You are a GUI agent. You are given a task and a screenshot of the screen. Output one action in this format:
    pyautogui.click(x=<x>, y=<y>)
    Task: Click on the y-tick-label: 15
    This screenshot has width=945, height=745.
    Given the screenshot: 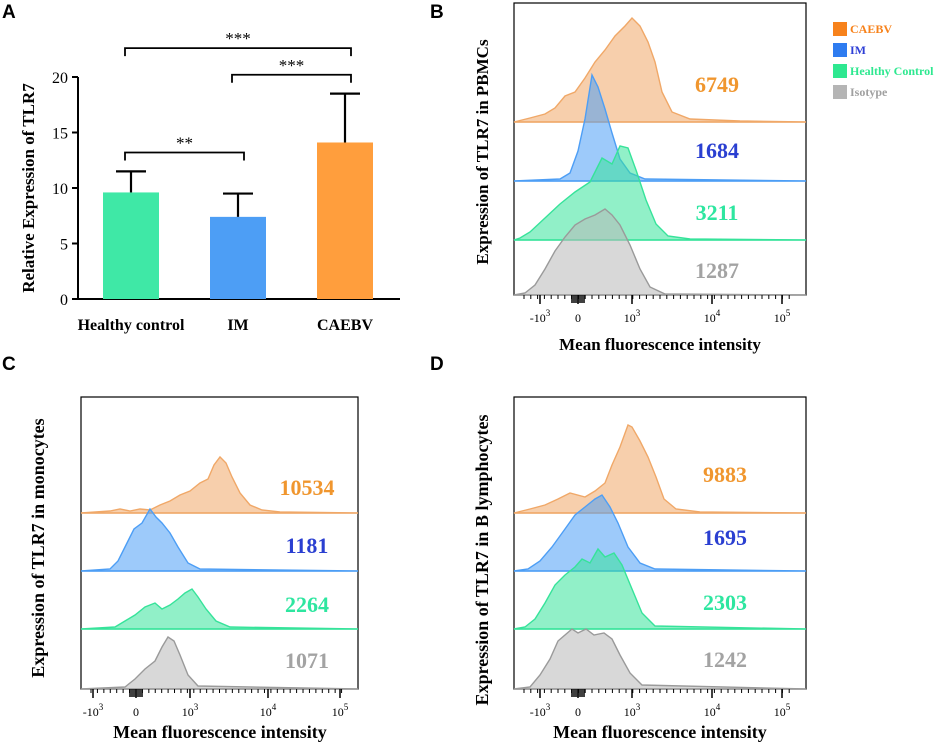 What is the action you would take?
    pyautogui.click(x=60, y=134)
    